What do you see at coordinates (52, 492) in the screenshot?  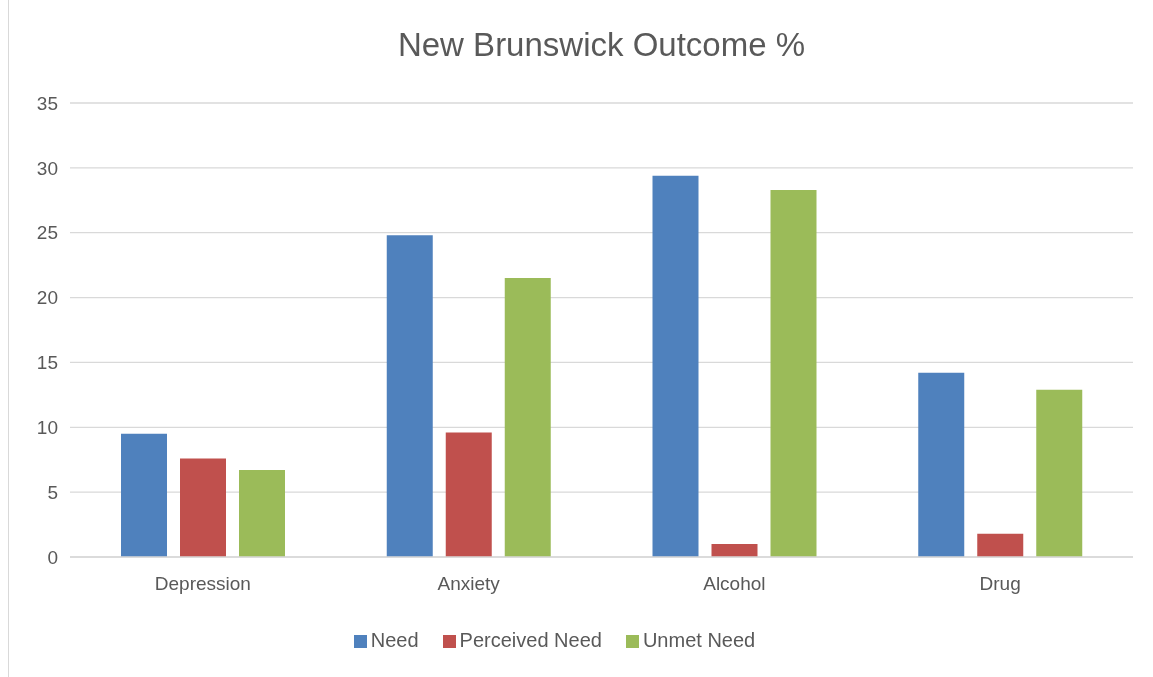 I see `y-tick-label: 5` at bounding box center [52, 492].